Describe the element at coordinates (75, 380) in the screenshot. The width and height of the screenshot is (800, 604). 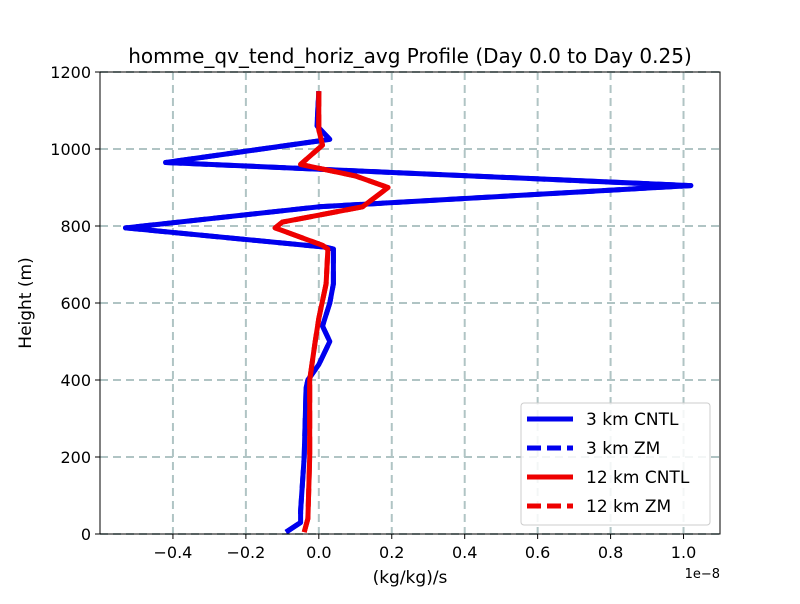
I see `y-tick-label: 400` at that location.